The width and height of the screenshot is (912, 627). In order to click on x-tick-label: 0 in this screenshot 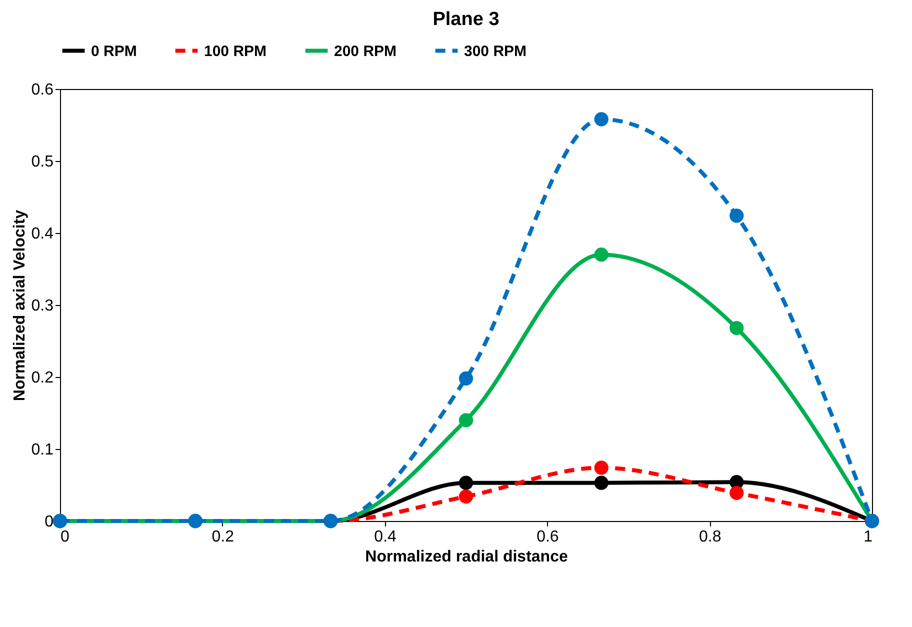, I will do `click(65, 537)`.